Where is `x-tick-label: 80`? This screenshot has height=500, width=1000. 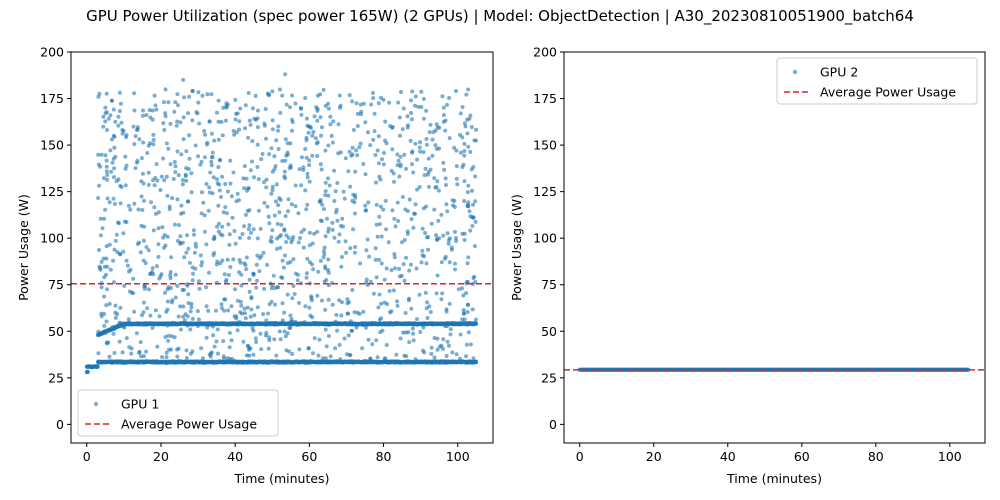 x-tick-label: 80 is located at coordinates (384, 456).